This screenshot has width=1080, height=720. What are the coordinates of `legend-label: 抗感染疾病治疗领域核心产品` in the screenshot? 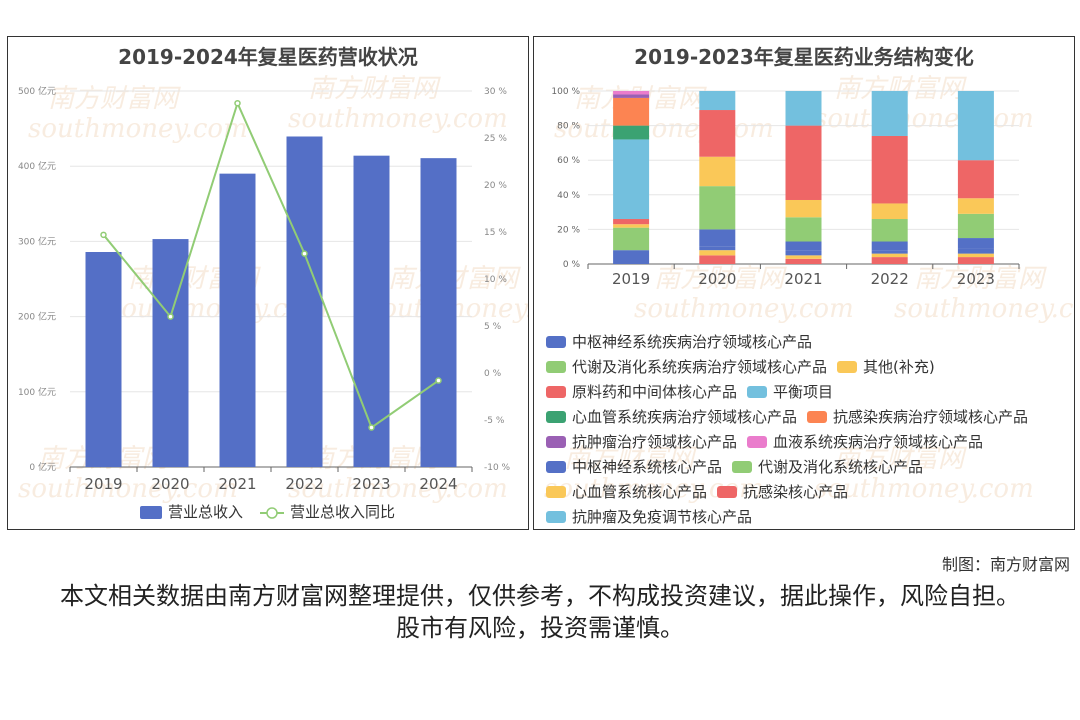 It's located at (931, 417).